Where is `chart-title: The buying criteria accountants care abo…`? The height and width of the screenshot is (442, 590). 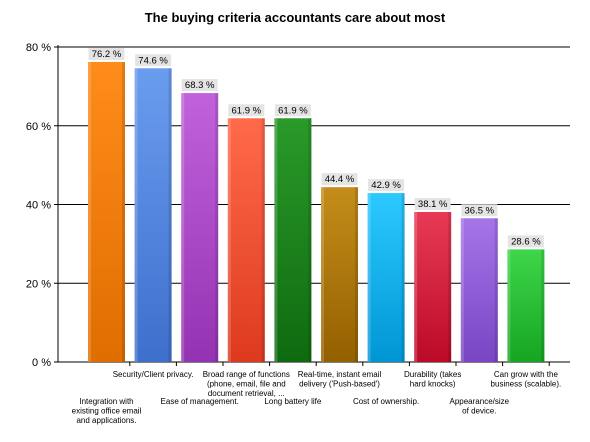
chart-title: The buying criteria accountants care abo… is located at coordinates (295, 17).